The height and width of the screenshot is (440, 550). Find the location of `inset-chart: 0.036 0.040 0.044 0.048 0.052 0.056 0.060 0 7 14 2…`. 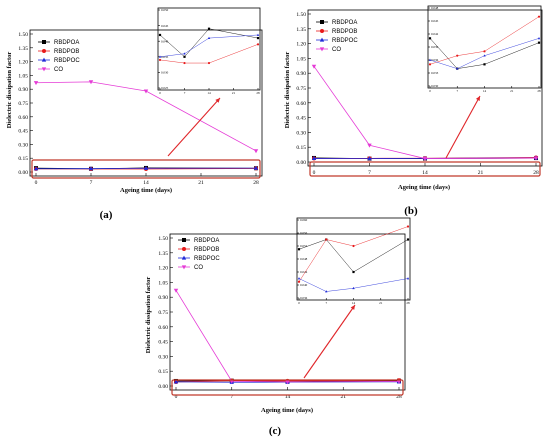

inset-chart: 0.036 0.040 0.044 0.048 0.052 0.056 0.060 0 7 14 2… is located at coordinates (353, 261).